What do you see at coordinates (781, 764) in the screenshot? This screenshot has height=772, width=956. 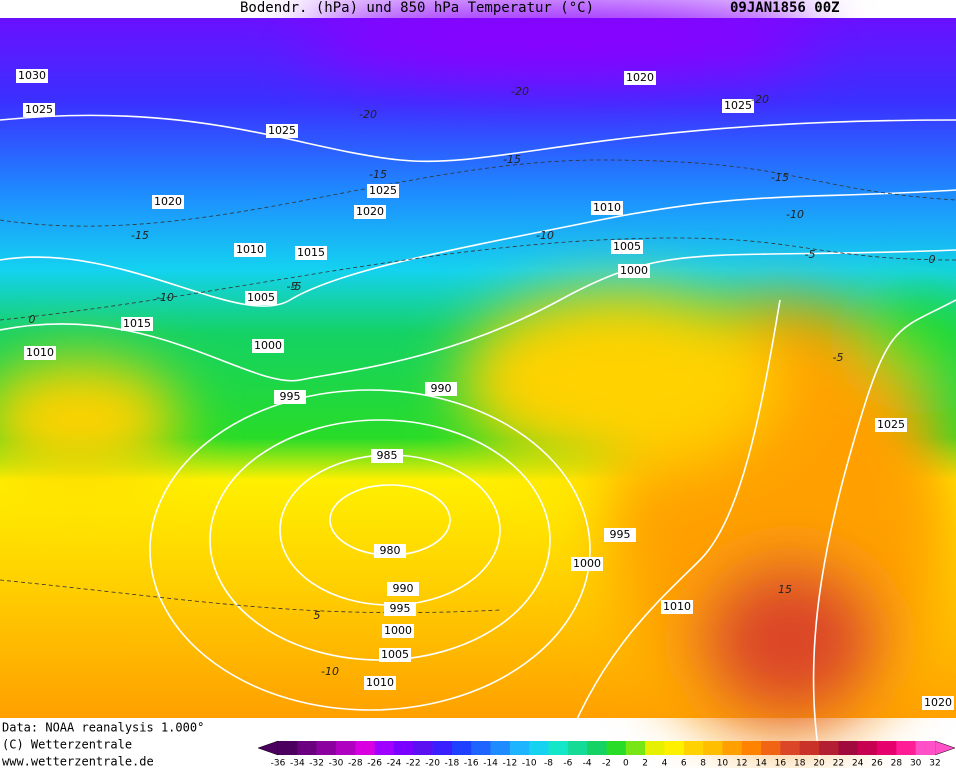 I see `colorbar-tick-label: 16` at bounding box center [781, 764].